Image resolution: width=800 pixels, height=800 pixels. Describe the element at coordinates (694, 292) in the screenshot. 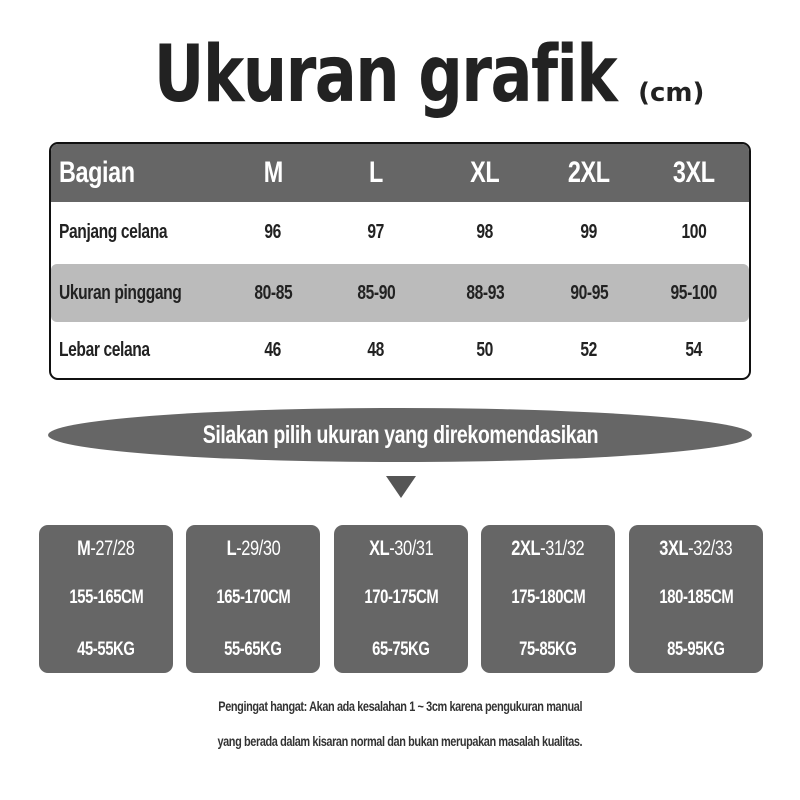

I see `table-cell: 95-100` at that location.